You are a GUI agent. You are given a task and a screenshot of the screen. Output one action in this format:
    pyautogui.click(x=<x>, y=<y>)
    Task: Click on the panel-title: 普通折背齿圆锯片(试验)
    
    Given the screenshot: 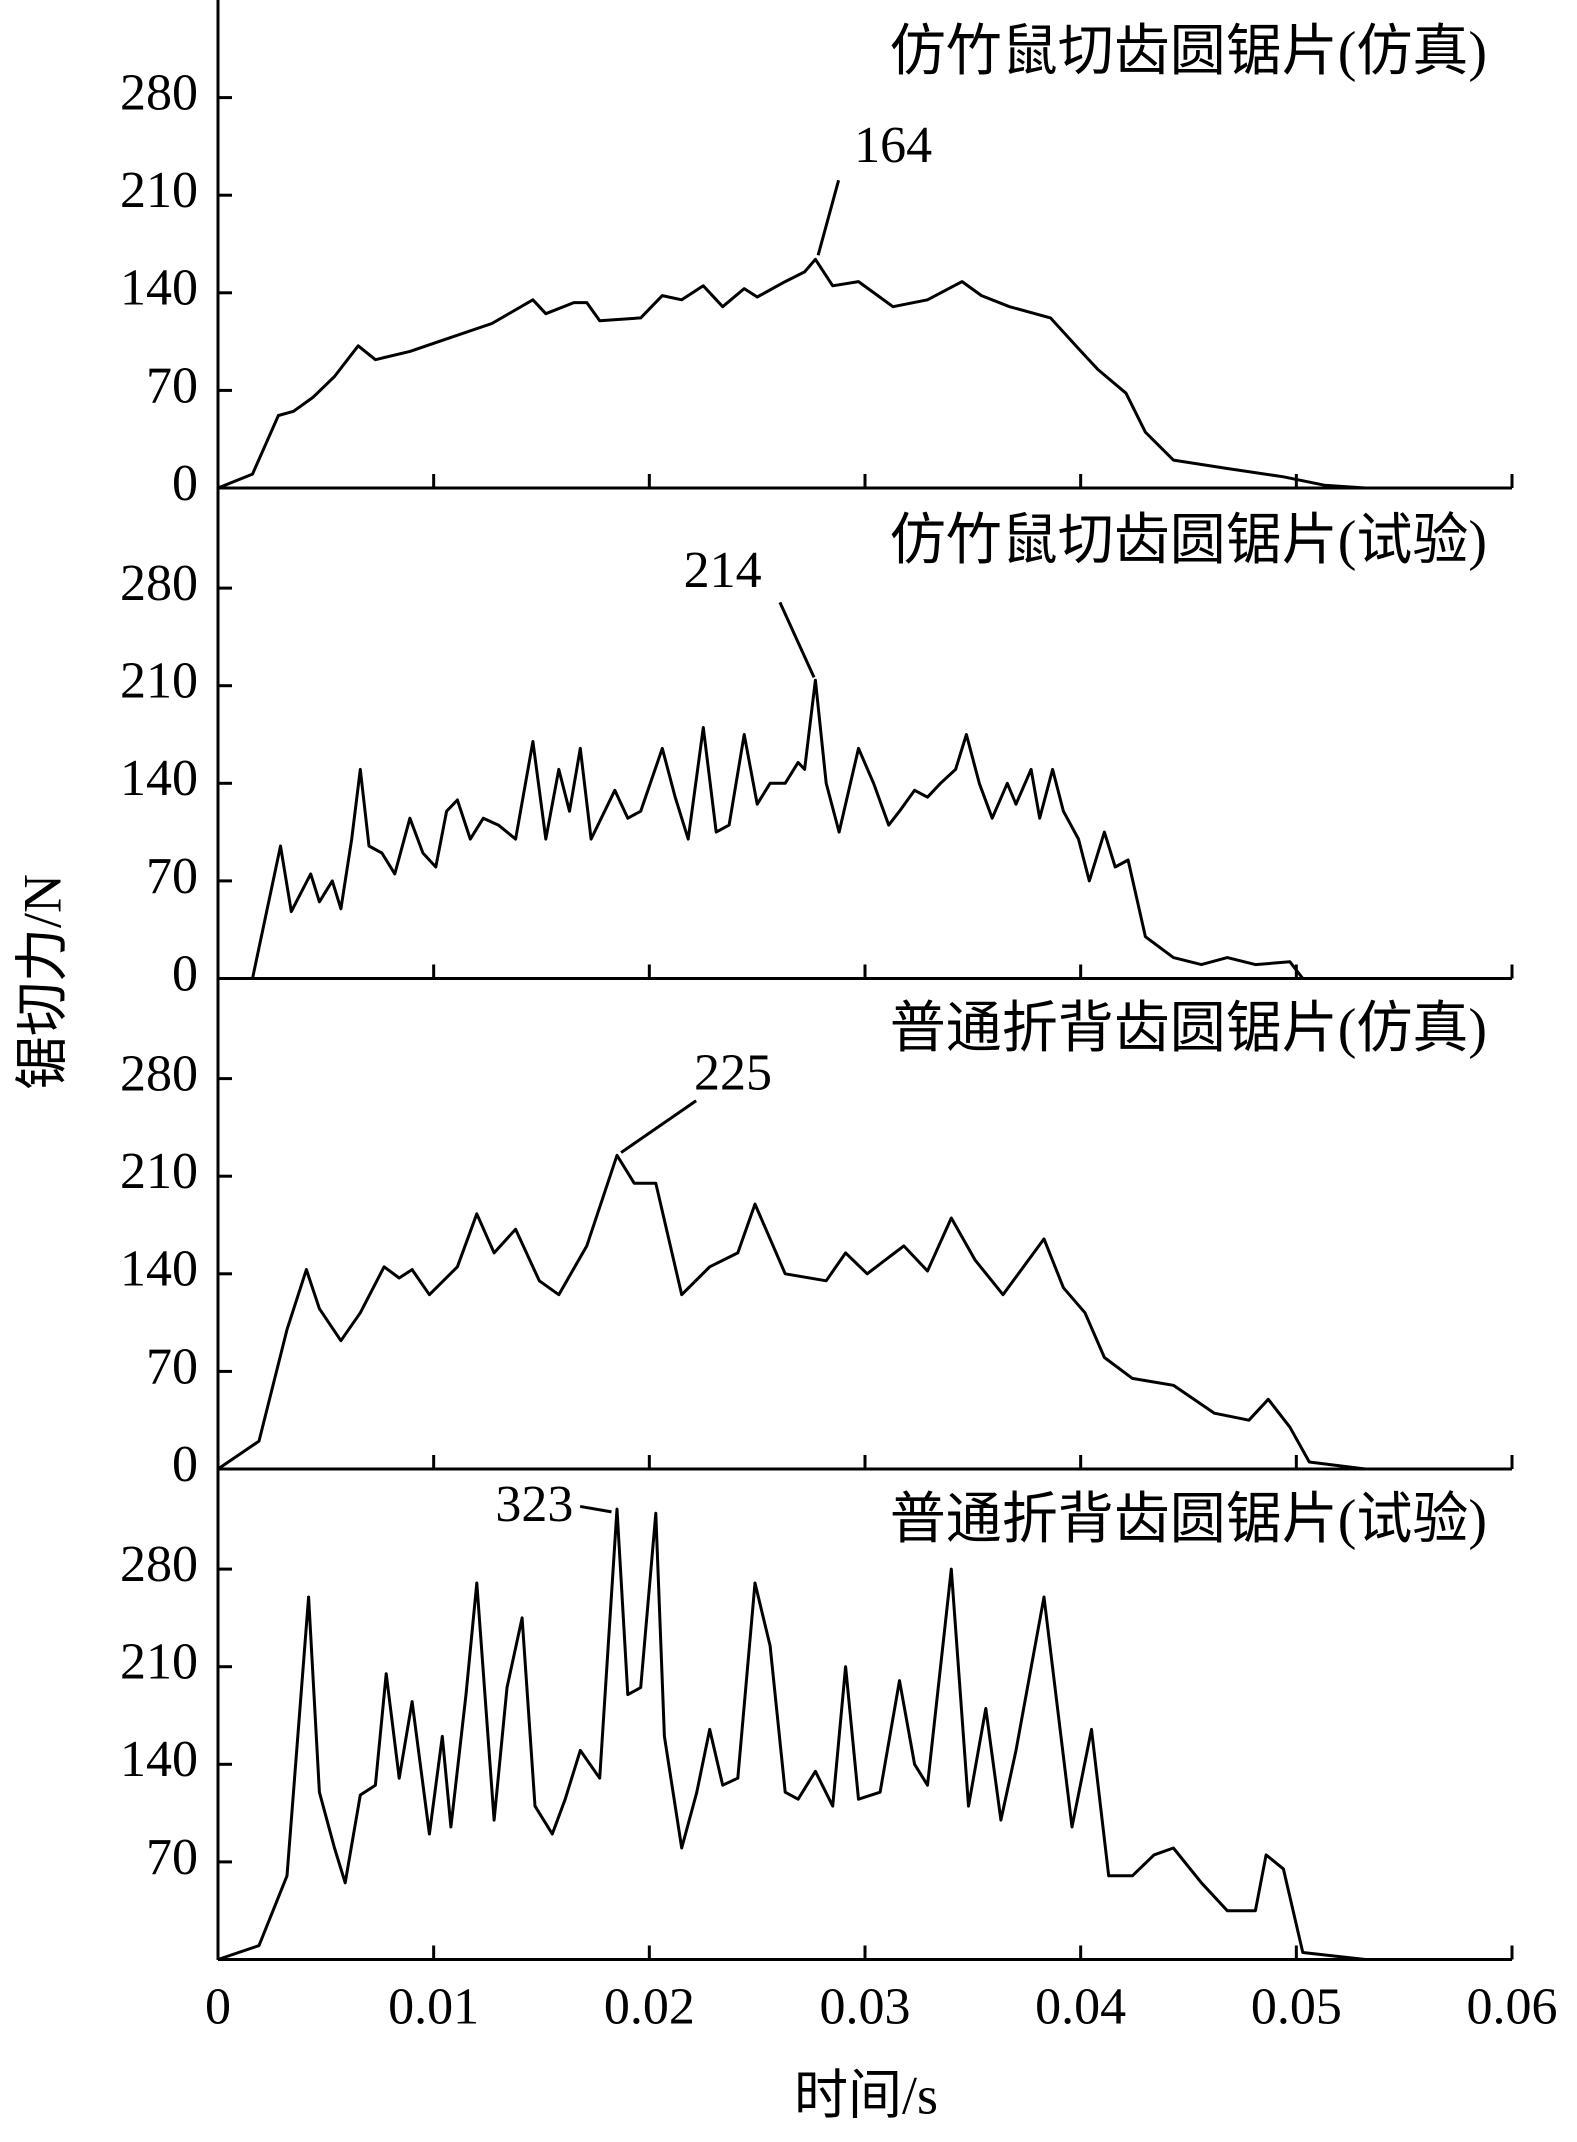 What is the action you would take?
    pyautogui.click(x=1188, y=1520)
    